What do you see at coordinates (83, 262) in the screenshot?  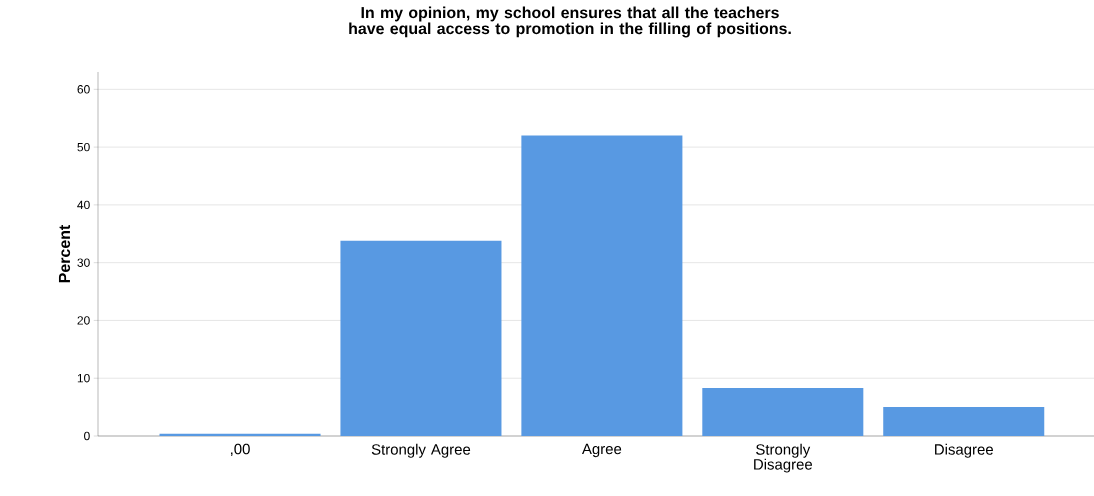 I see `y-tick-label: 30` at bounding box center [83, 262].